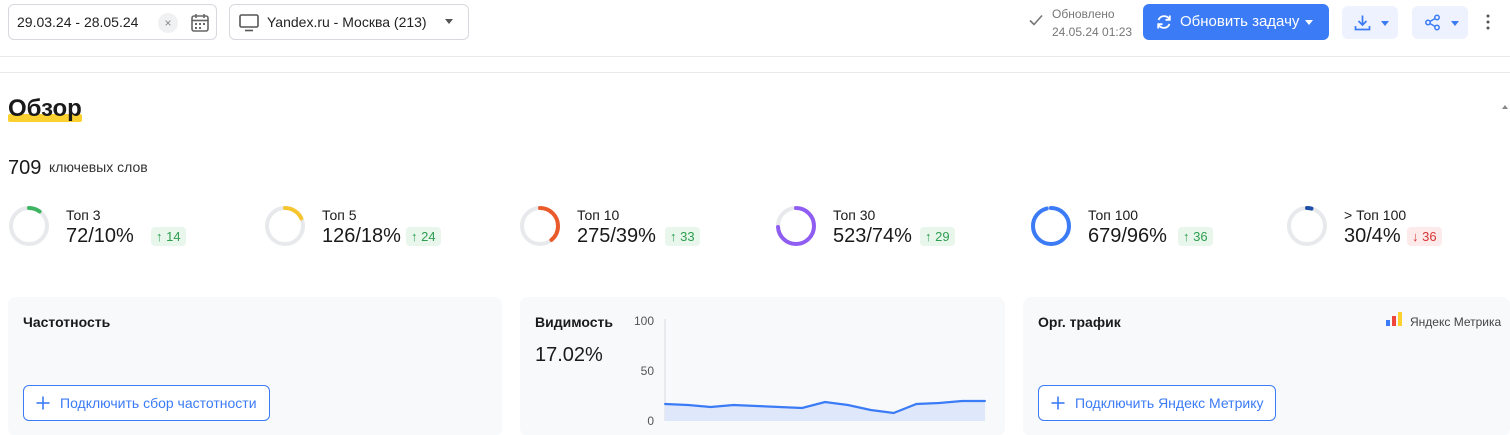 The image size is (1510, 435). I want to click on metric-top-3: Топ 3 72/10% ↑ 14, so click(128, 227).